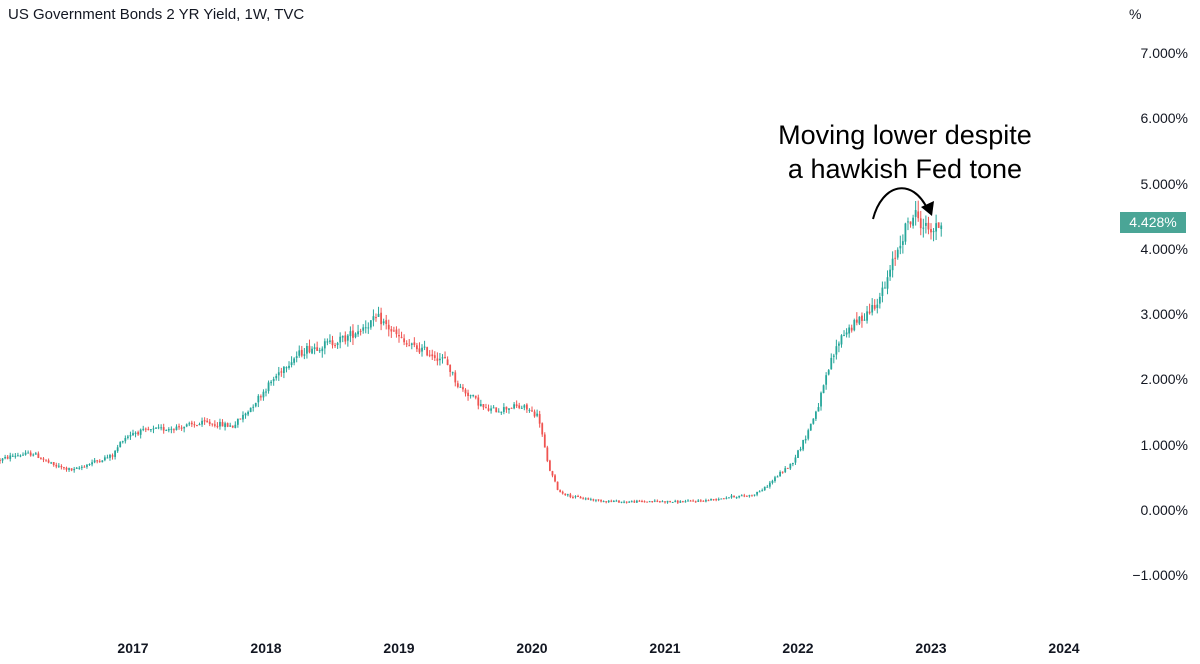  What do you see at coordinates (1164, 52) in the screenshot?
I see `y-tick-label: 7.000%` at bounding box center [1164, 52].